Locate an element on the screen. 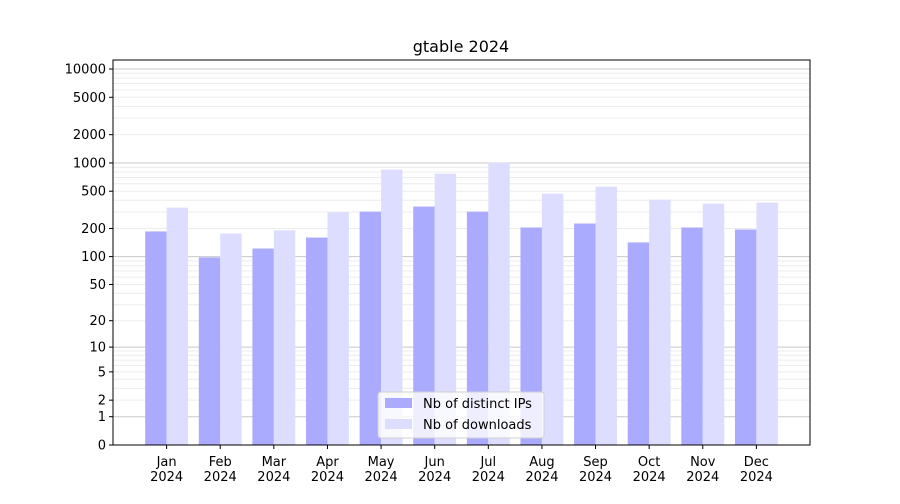  legend-box is located at coordinates (461, 415).